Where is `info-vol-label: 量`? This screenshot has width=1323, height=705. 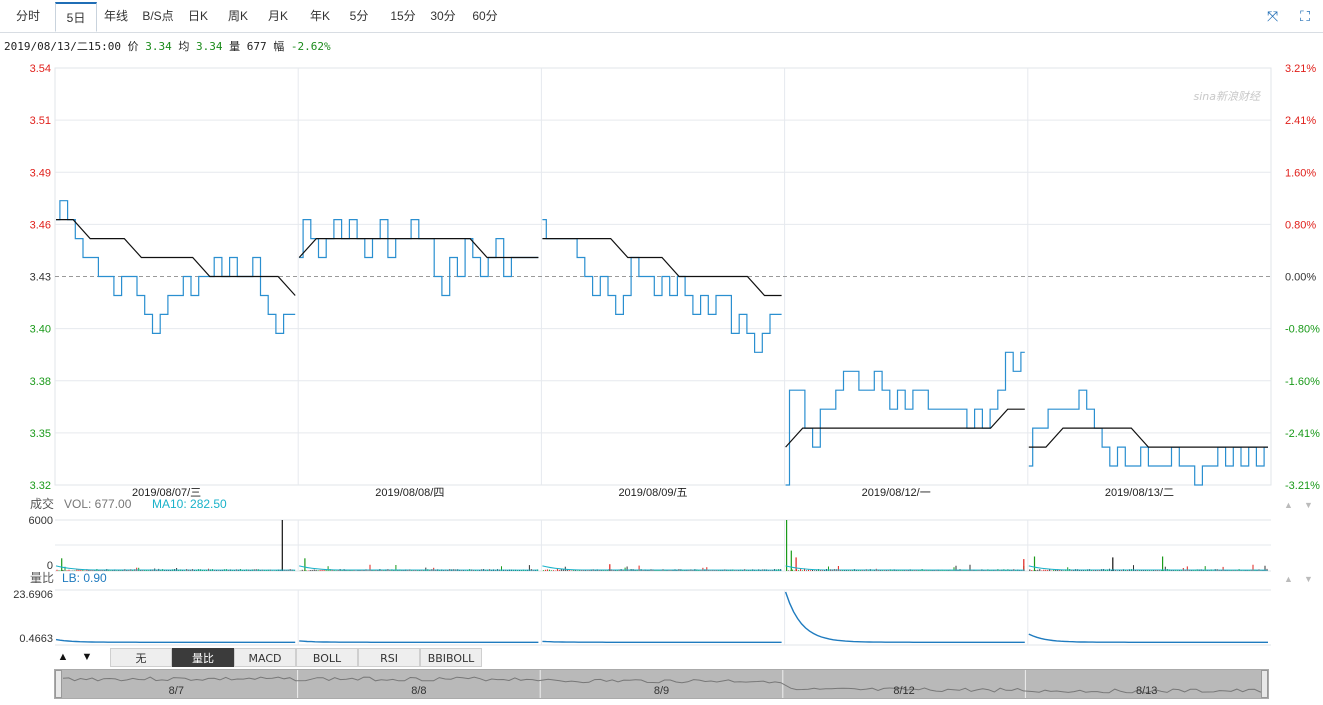 info-vol-label: 量 is located at coordinates (235, 46).